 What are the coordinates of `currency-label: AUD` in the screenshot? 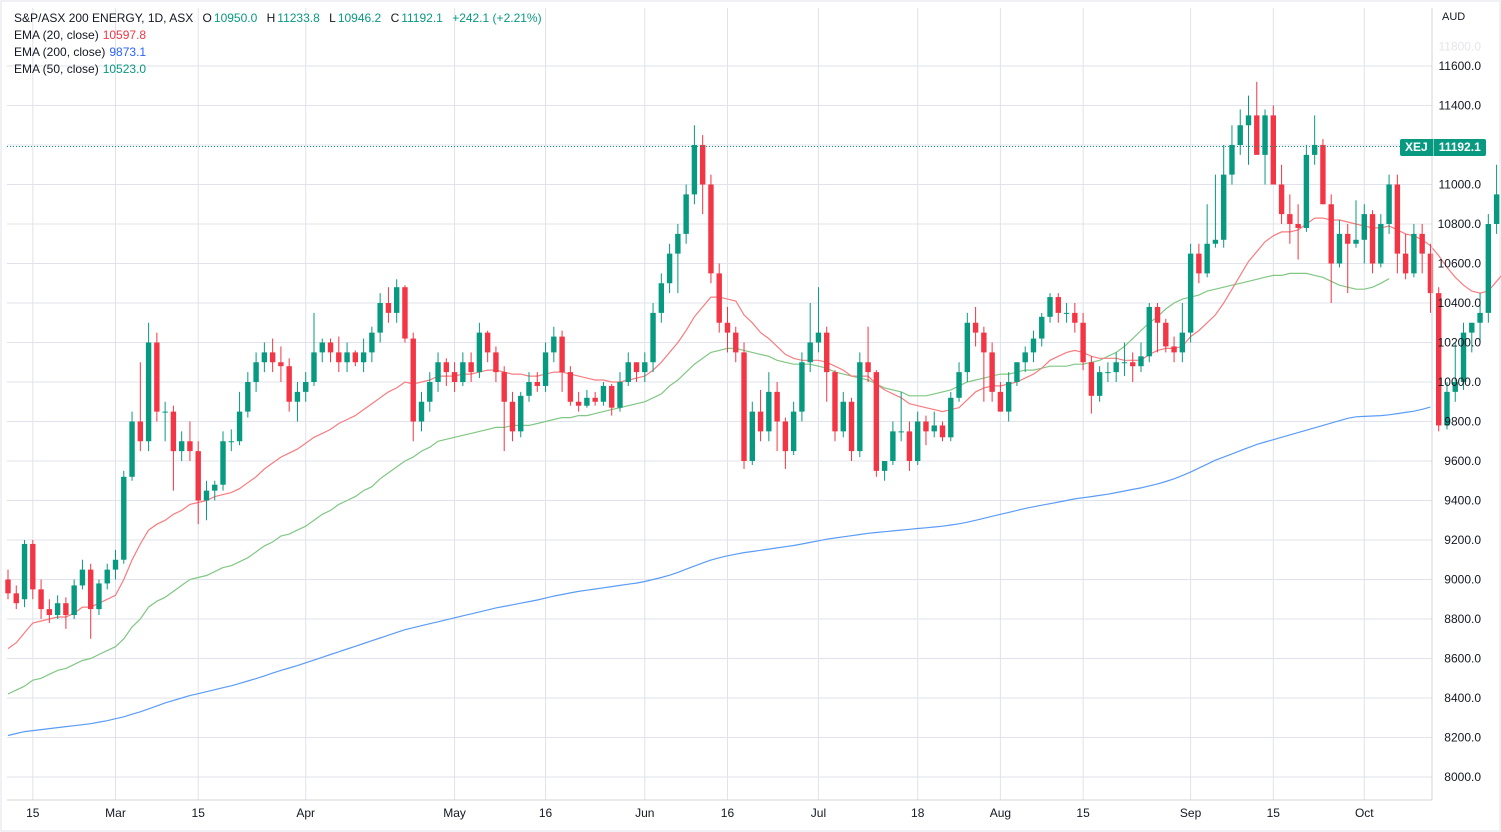 It's located at (1454, 17).